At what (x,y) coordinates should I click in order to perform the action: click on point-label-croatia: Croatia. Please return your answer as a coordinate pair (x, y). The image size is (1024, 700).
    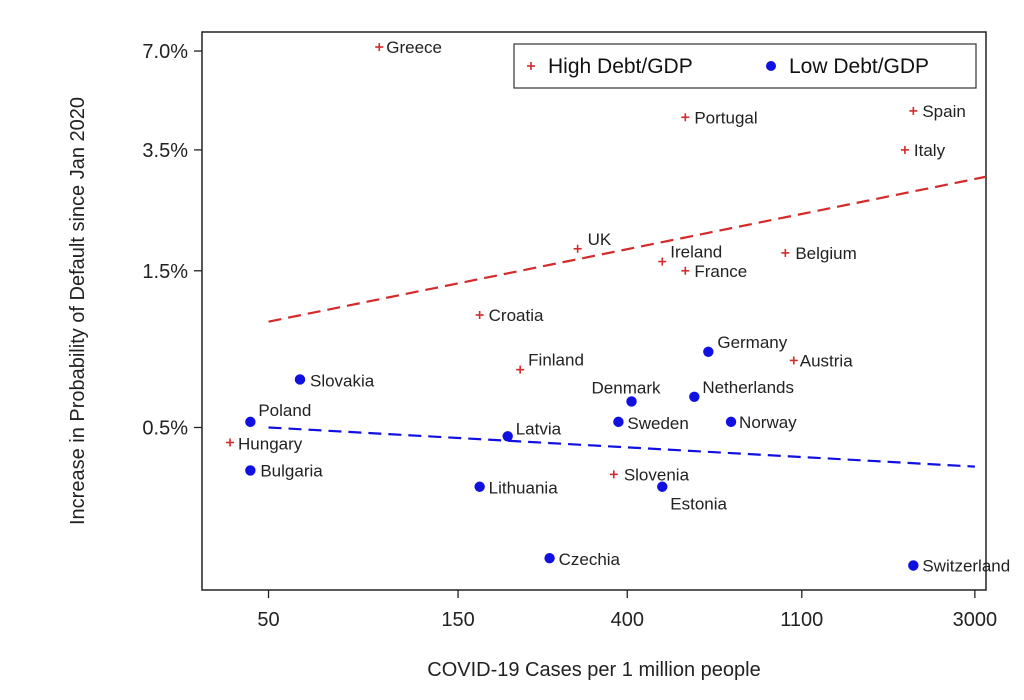
    Looking at the image, I should click on (516, 315).